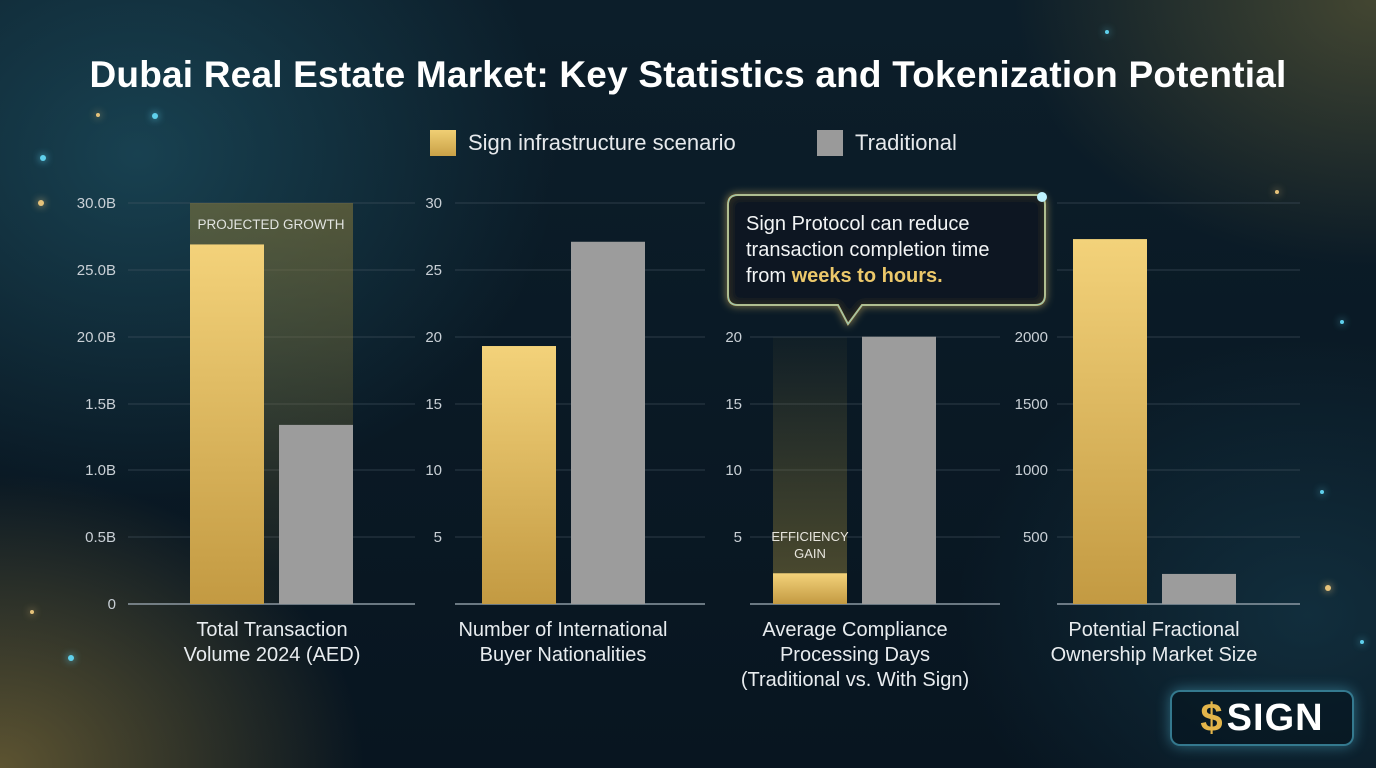 The height and width of the screenshot is (768, 1376). Describe the element at coordinates (271, 224) in the screenshot. I see `projected-growth-label: PROJECTED GROWTH` at that location.